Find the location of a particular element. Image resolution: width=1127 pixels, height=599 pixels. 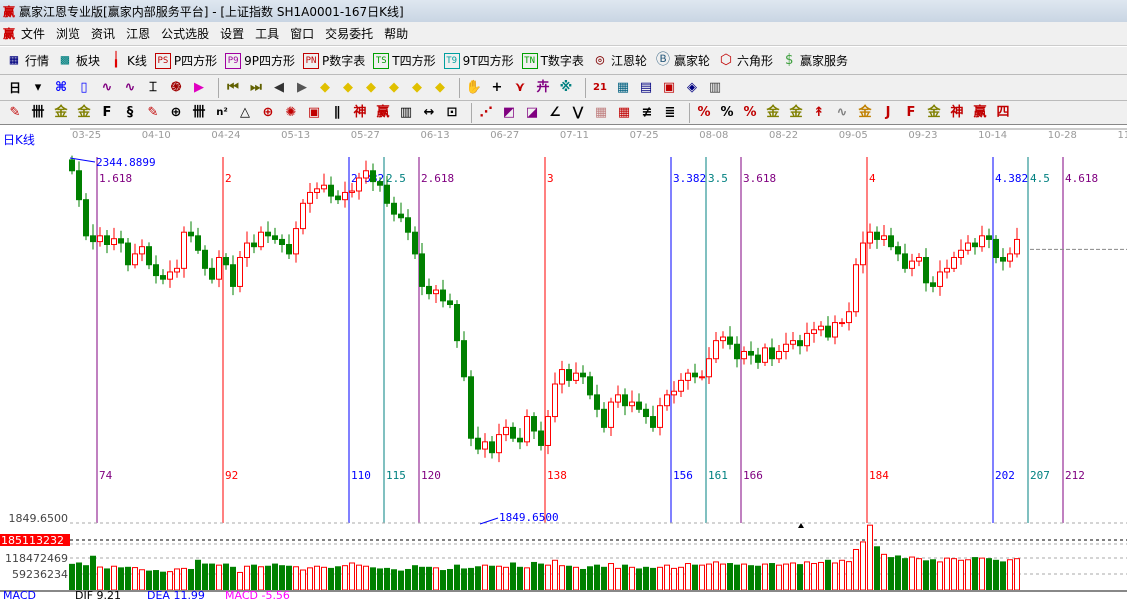

linked-icon: ⌘ is located at coordinates (61, 87).